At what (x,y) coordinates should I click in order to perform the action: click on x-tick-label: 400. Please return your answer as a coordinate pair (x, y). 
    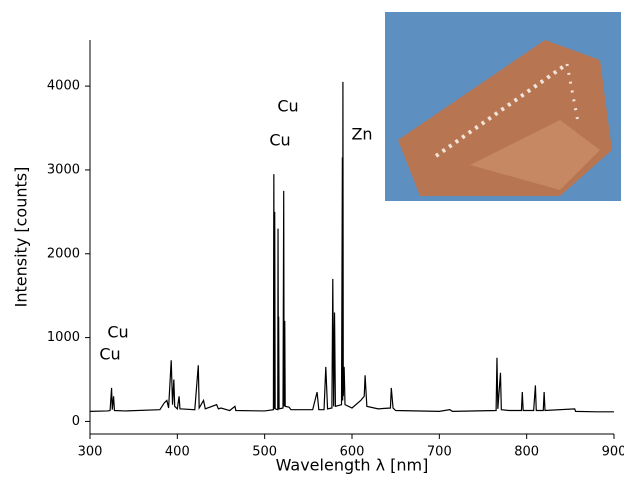
    Looking at the image, I should click on (177, 452).